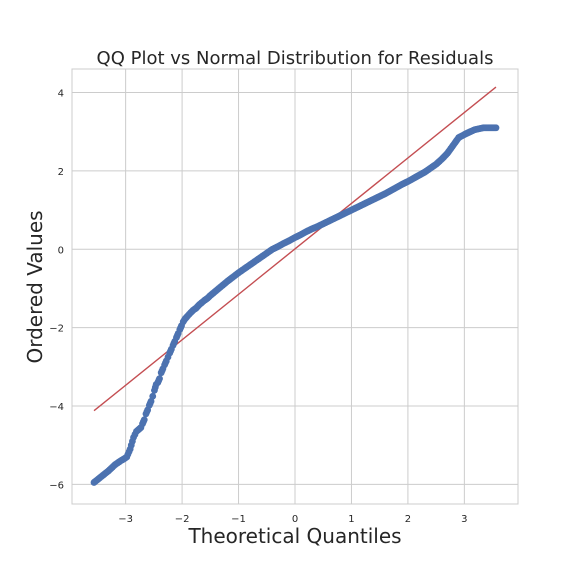  What do you see at coordinates (294, 536) in the screenshot?
I see `x-axis-label: Theoretical Quantiles` at bounding box center [294, 536].